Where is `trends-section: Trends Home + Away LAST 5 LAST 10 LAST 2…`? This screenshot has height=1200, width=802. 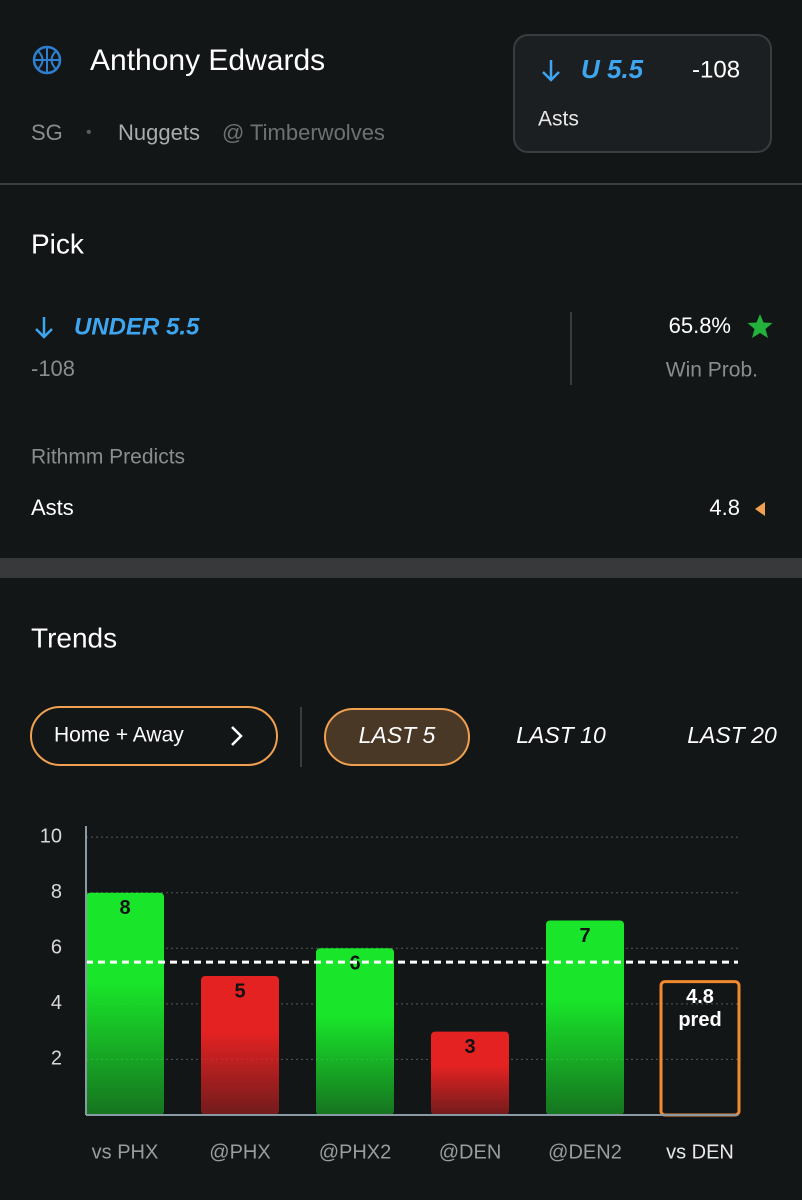
trends-section: Trends Home + Away LAST 5 LAST 10 LAST 2… is located at coordinates (403, 694).